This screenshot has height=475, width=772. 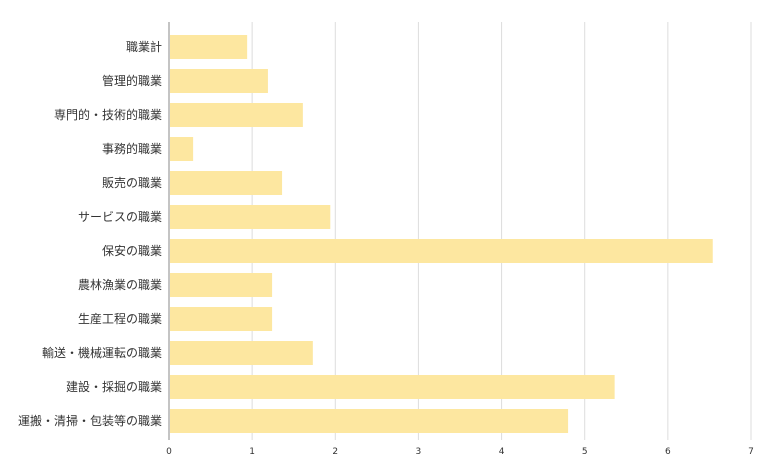 What do you see at coordinates (169, 452) in the screenshot?
I see `x-tick-label: 0` at bounding box center [169, 452].